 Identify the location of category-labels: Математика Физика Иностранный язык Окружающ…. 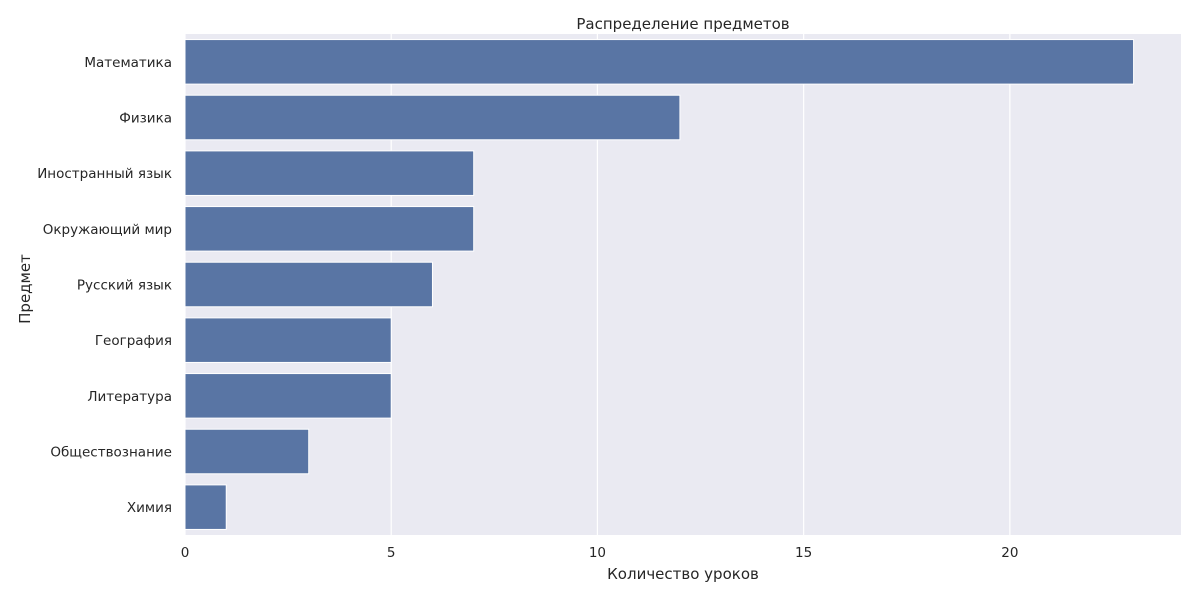
(104, 285).